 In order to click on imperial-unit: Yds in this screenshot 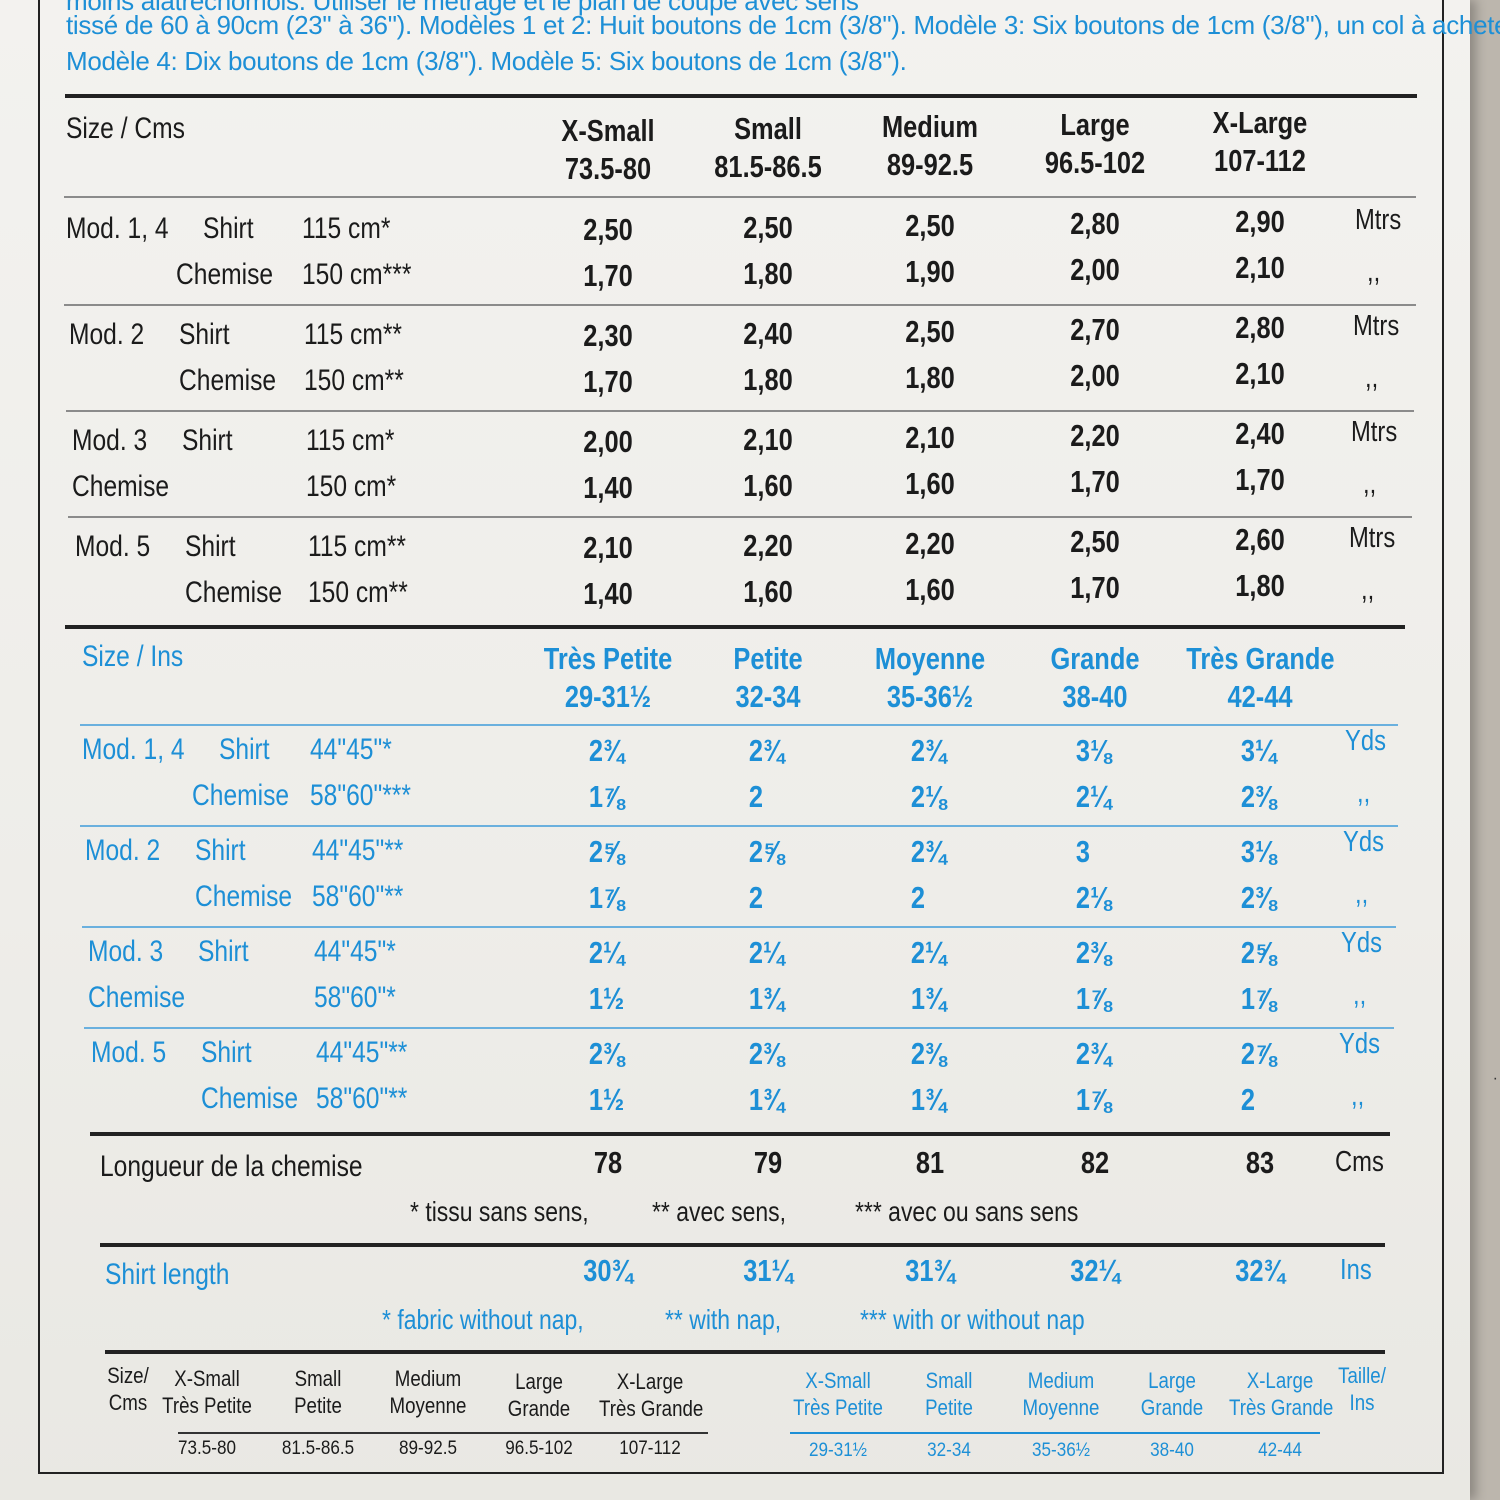, I will do `click(1361, 943)`.